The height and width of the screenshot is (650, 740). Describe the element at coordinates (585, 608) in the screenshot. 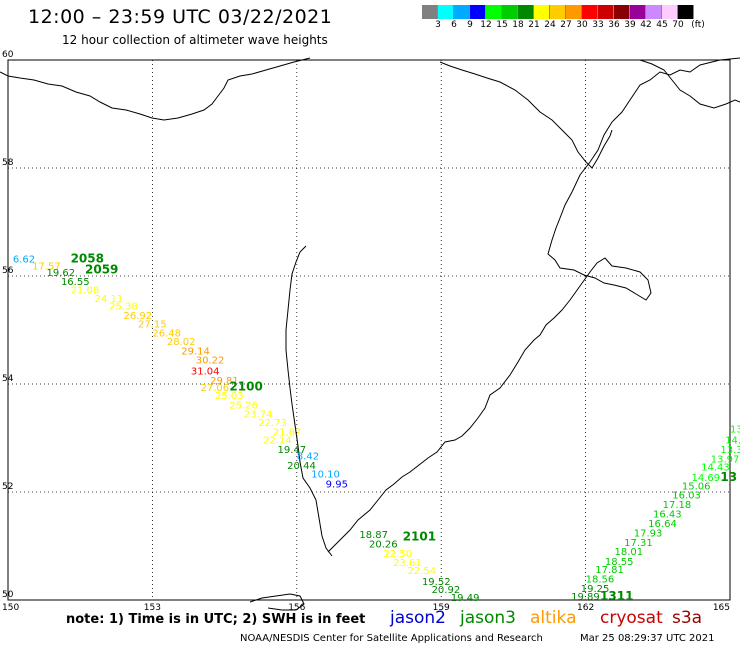

I see `lon-tick-label: 162` at that location.